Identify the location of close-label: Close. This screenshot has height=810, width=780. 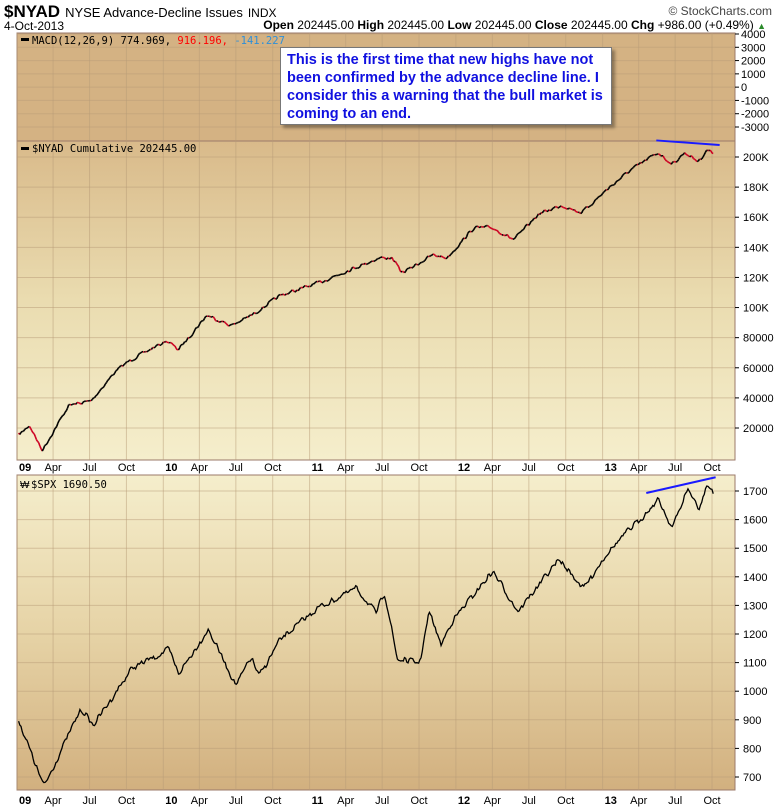
(551, 25).